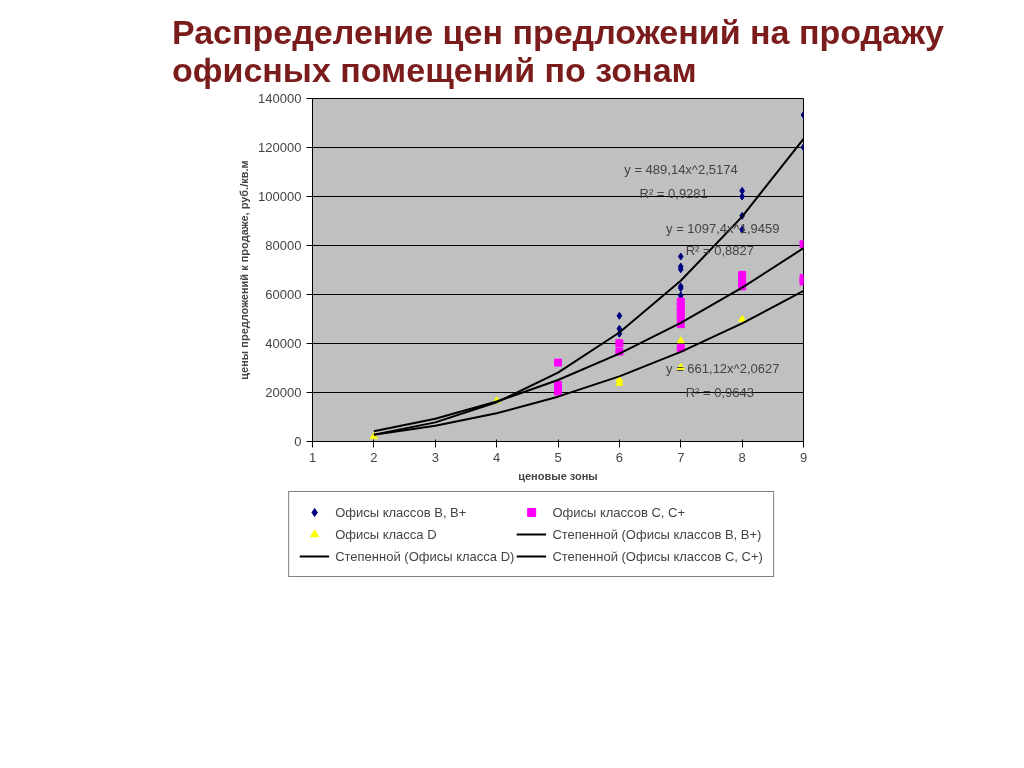  What do you see at coordinates (435, 457) in the screenshot?
I see `x-tick-label: 3` at bounding box center [435, 457].